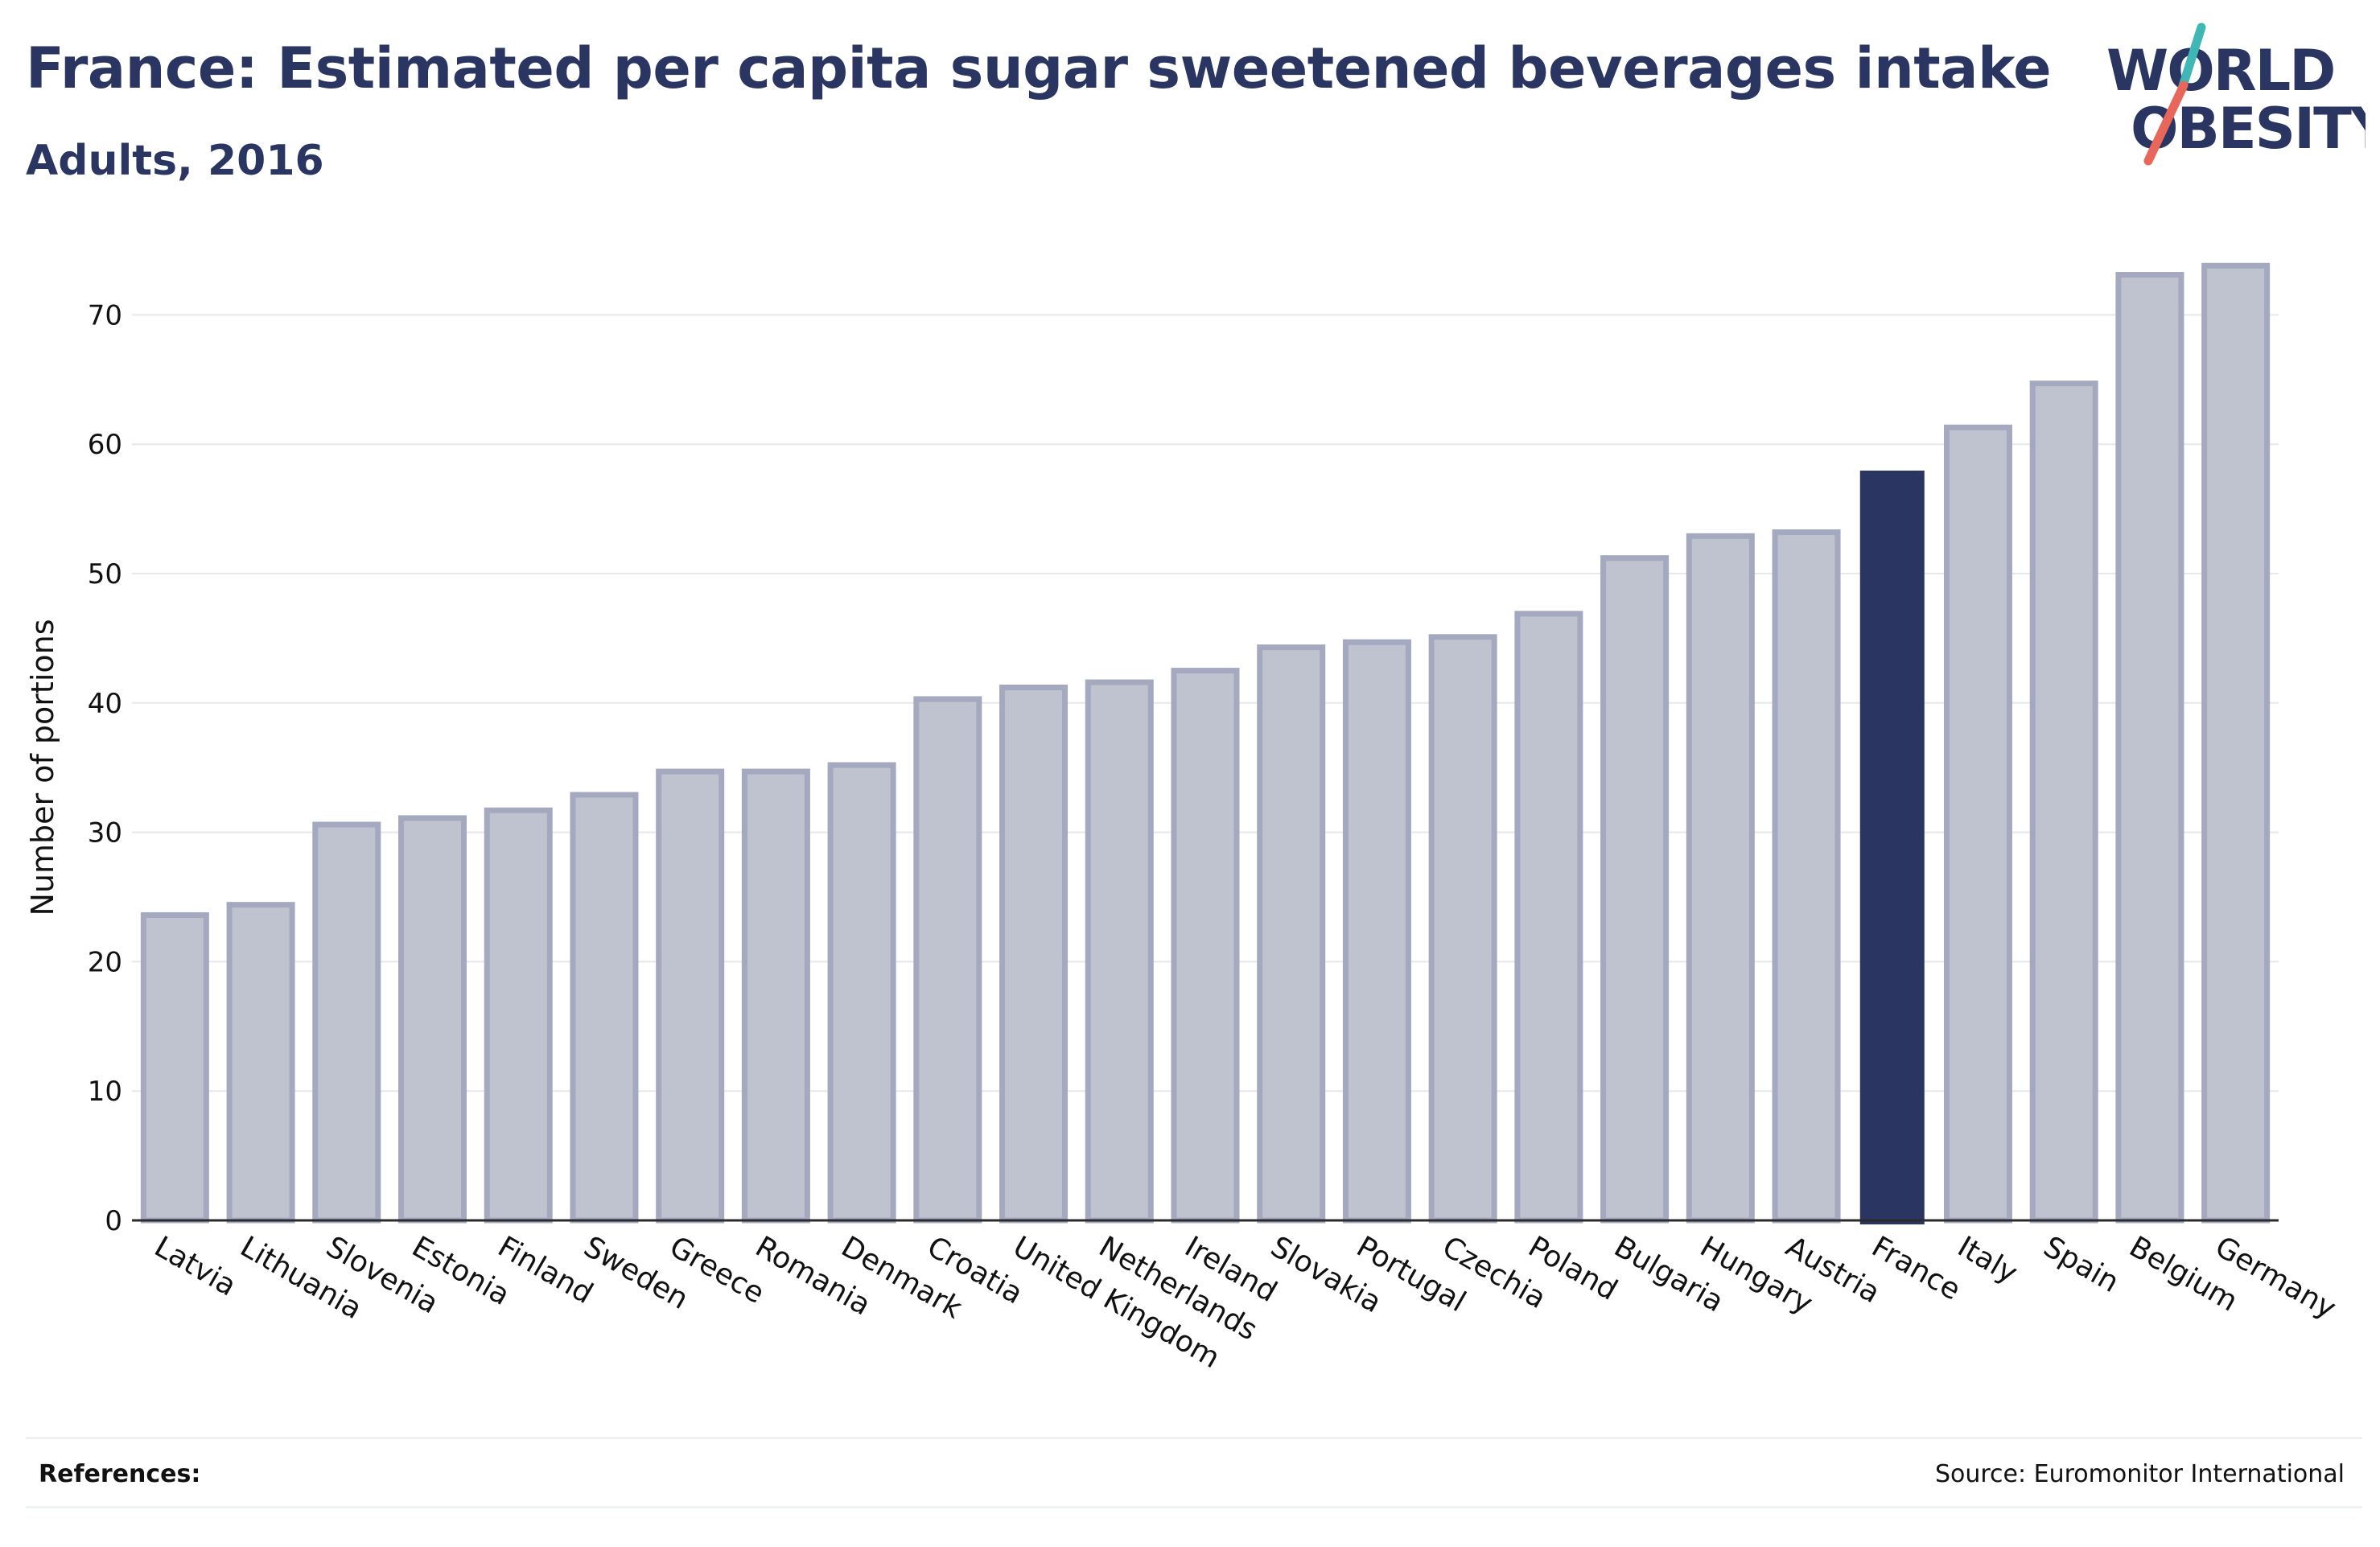 This screenshot has width=2380, height=1547. What do you see at coordinates (120, 1474) in the screenshot?
I see `references-label: References:` at bounding box center [120, 1474].